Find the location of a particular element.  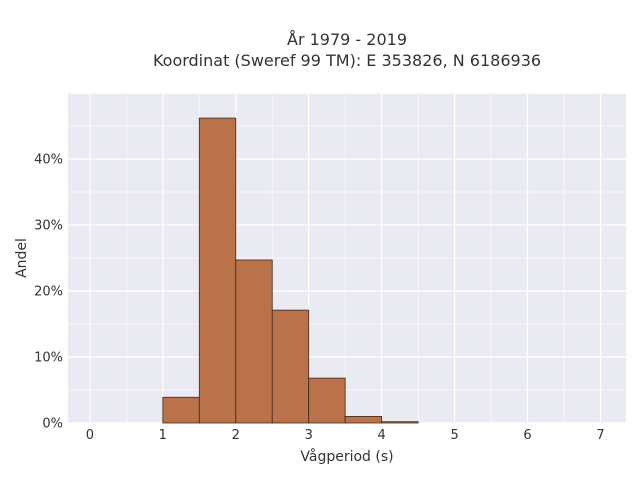

y-tick-label: 20% is located at coordinates (48, 292).